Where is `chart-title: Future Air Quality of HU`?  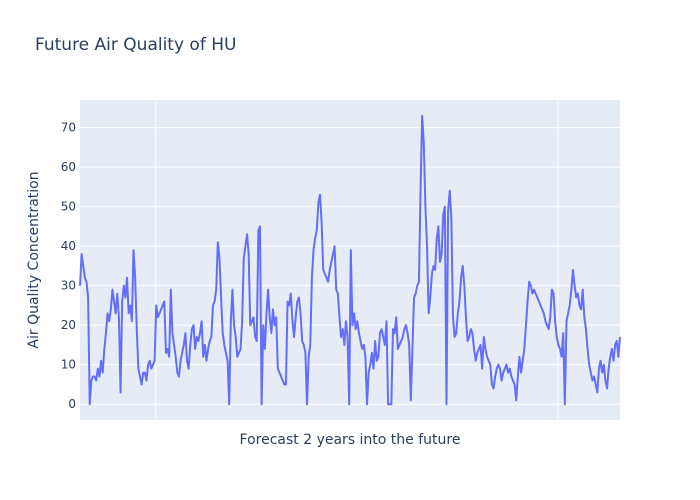
chart-title: Future Air Quality of HU is located at coordinates (135, 45).